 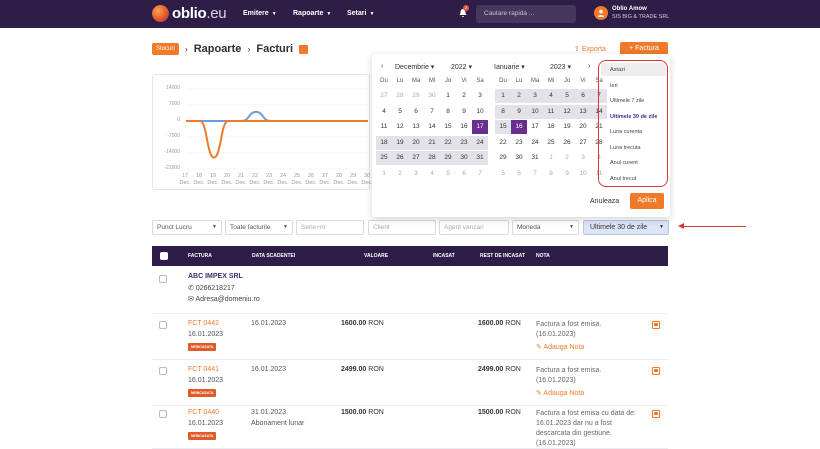 What do you see at coordinates (376, 256) in the screenshot?
I see `col-valoare: VALOARE` at bounding box center [376, 256].